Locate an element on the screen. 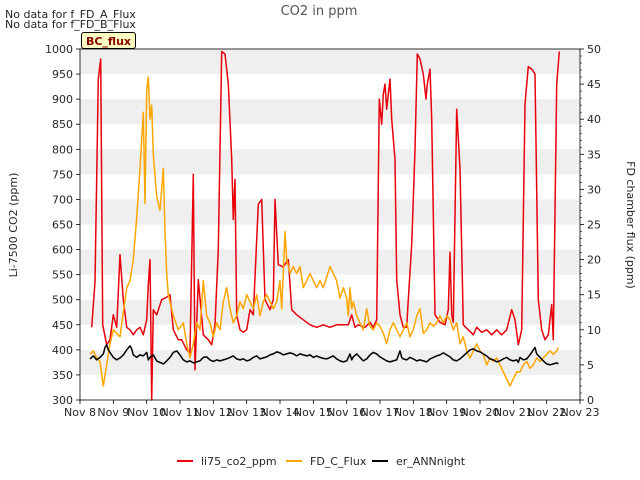 Image resolution: width=640 pixels, height=480 pixels. x-tick-label: Nov 10 is located at coordinates (146, 412).